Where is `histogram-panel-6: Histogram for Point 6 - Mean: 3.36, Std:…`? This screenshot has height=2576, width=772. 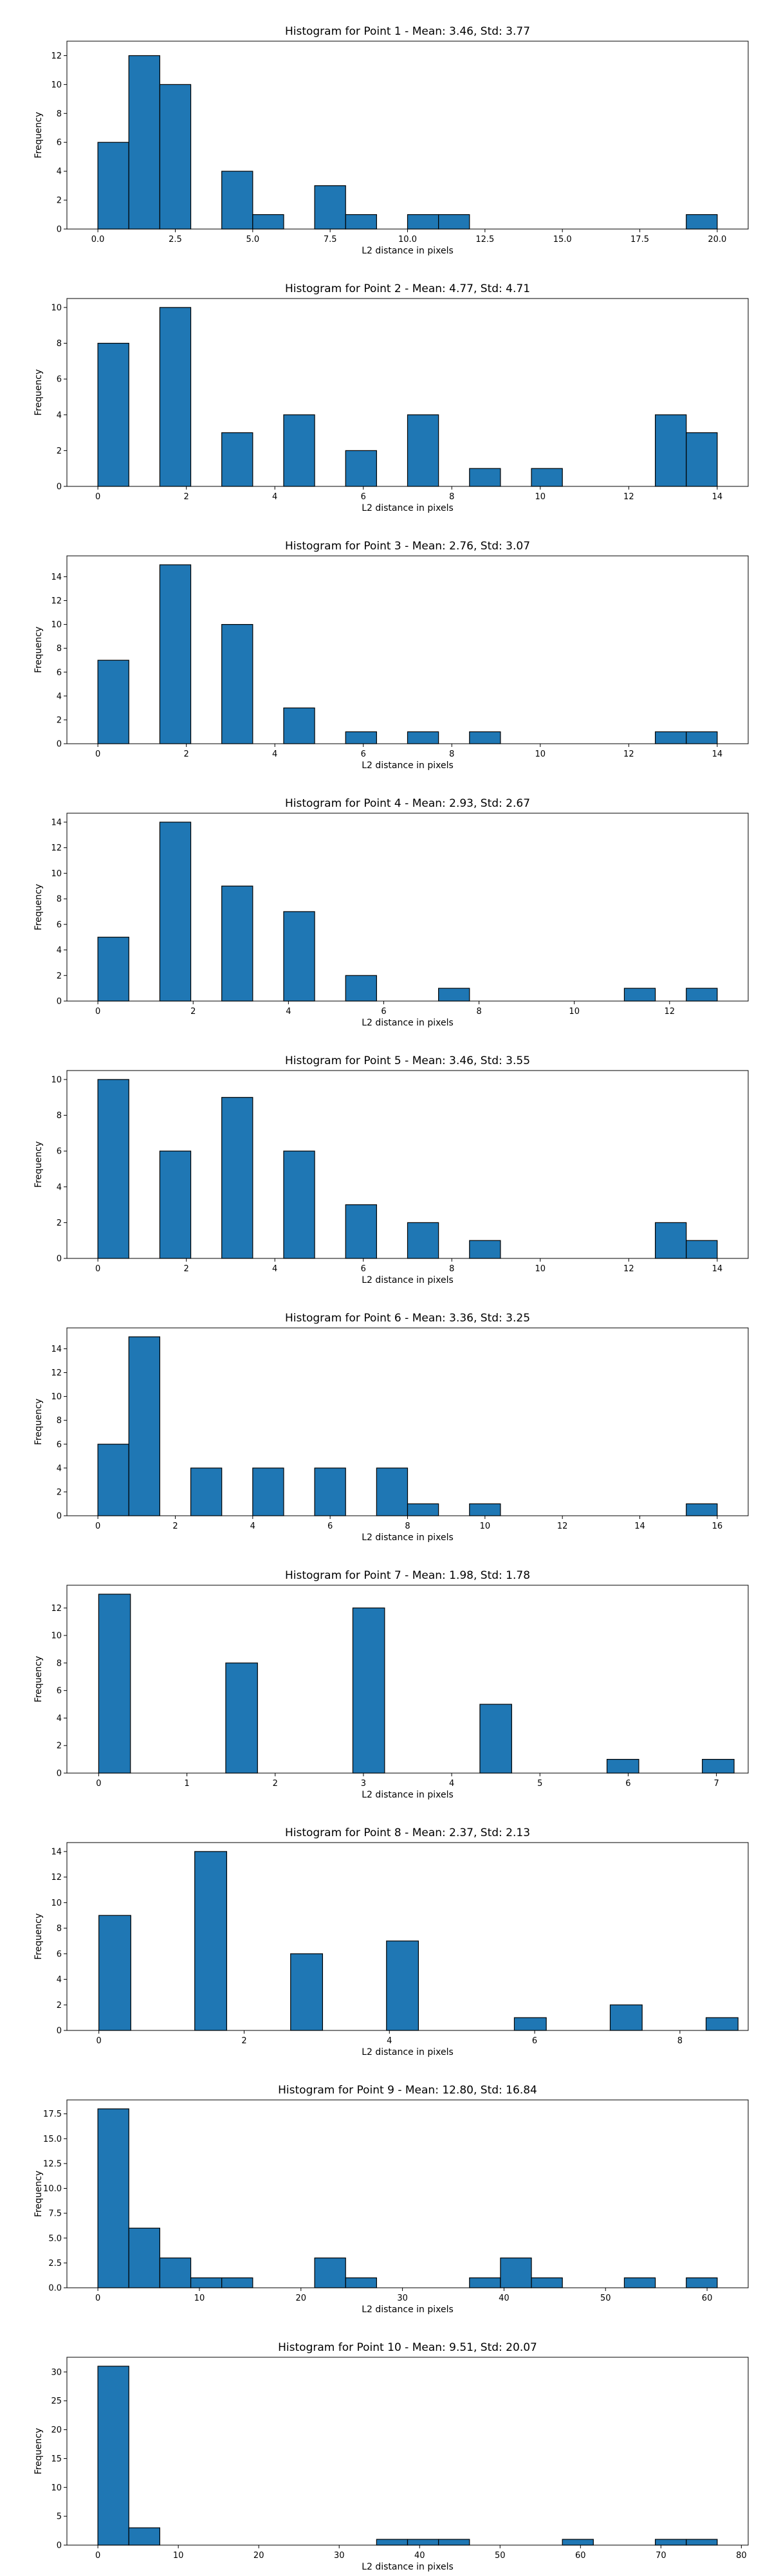 histogram-panel-6: Histogram for Point 6 - Mean: 3.36, Std:… is located at coordinates (391, 1427).